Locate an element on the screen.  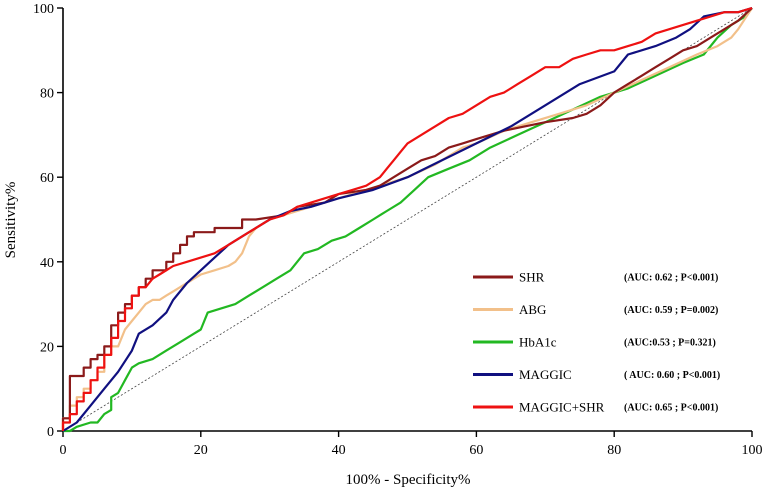
legend-label-hba1c: HbA1c is located at coordinates (538, 342).